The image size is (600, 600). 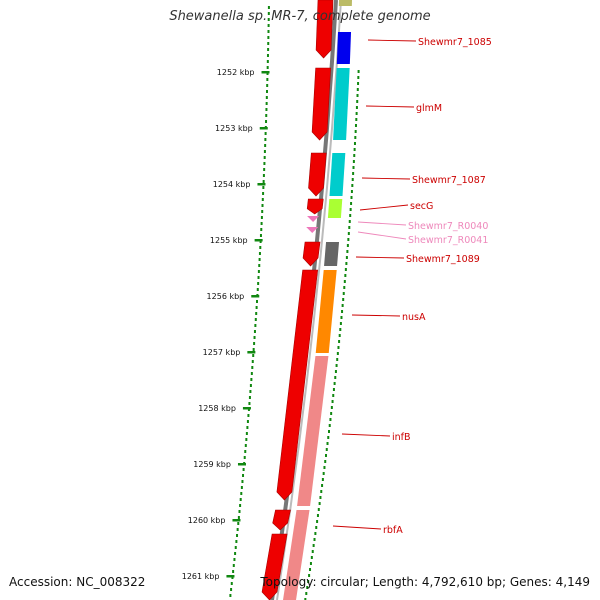 What do you see at coordinates (201, 576) in the screenshot?
I see `scale-tick-label: 1261 kbp` at bounding box center [201, 576].